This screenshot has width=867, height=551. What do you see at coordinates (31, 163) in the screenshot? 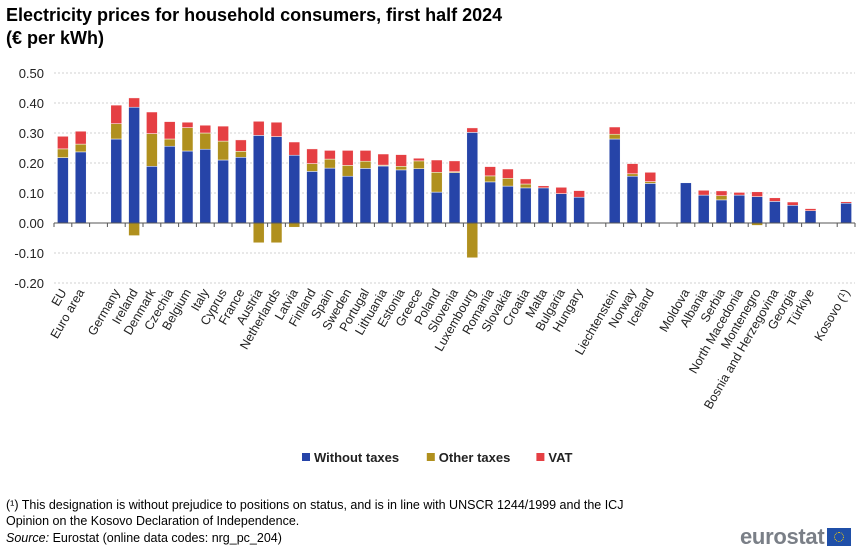
I see `y-tick-label: 0.20` at bounding box center [31, 163].